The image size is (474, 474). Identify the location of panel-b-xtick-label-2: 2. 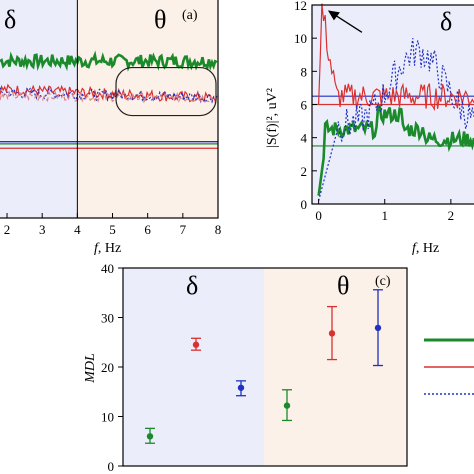
(451, 215).